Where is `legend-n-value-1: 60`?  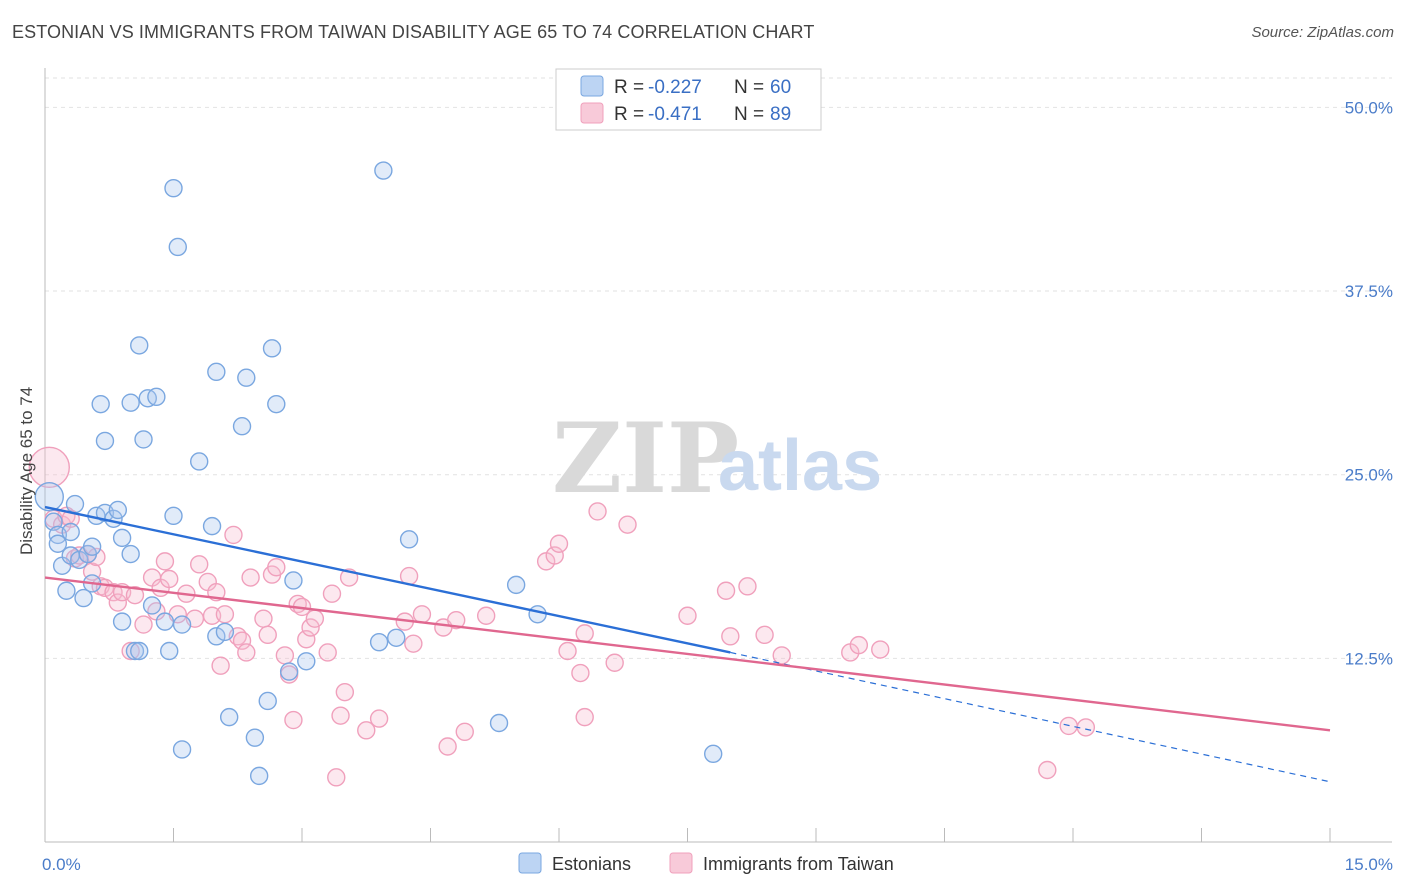
legend-n-value-1: 60 is located at coordinates (780, 87).